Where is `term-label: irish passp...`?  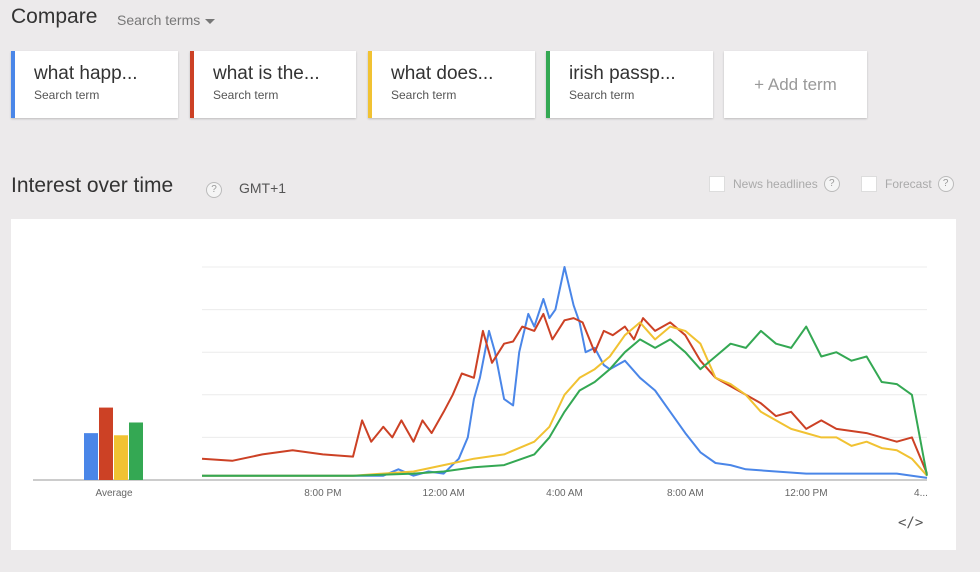
term-label: irish passp... is located at coordinates (622, 73).